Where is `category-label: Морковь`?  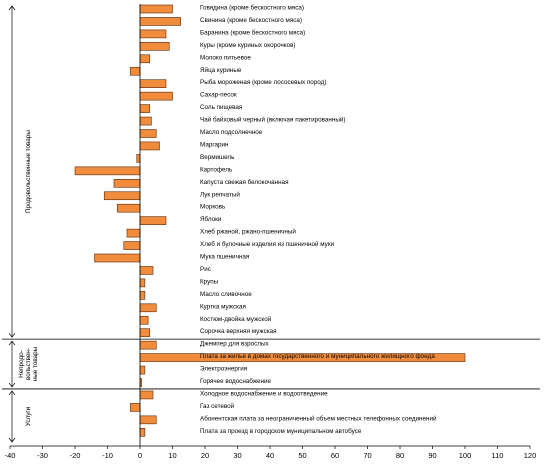
category-label: Морковь is located at coordinates (213, 207).